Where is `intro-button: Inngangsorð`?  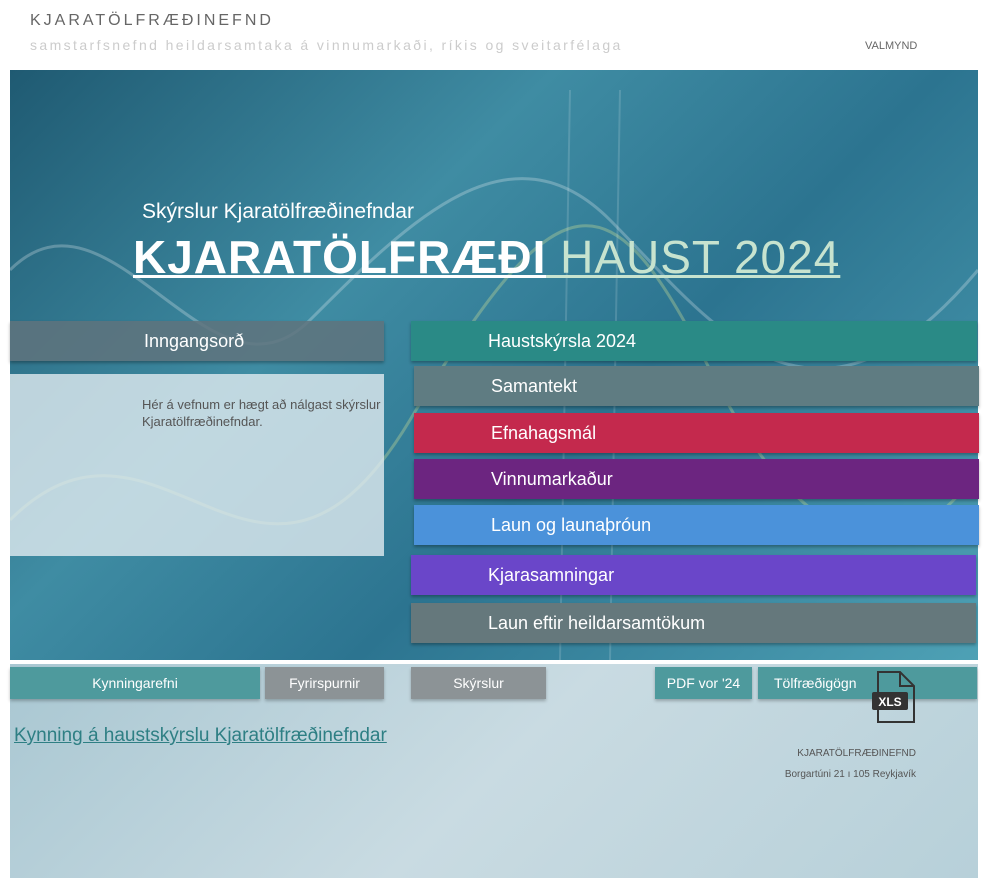
intro-button: Inngangsorð is located at coordinates (197, 341).